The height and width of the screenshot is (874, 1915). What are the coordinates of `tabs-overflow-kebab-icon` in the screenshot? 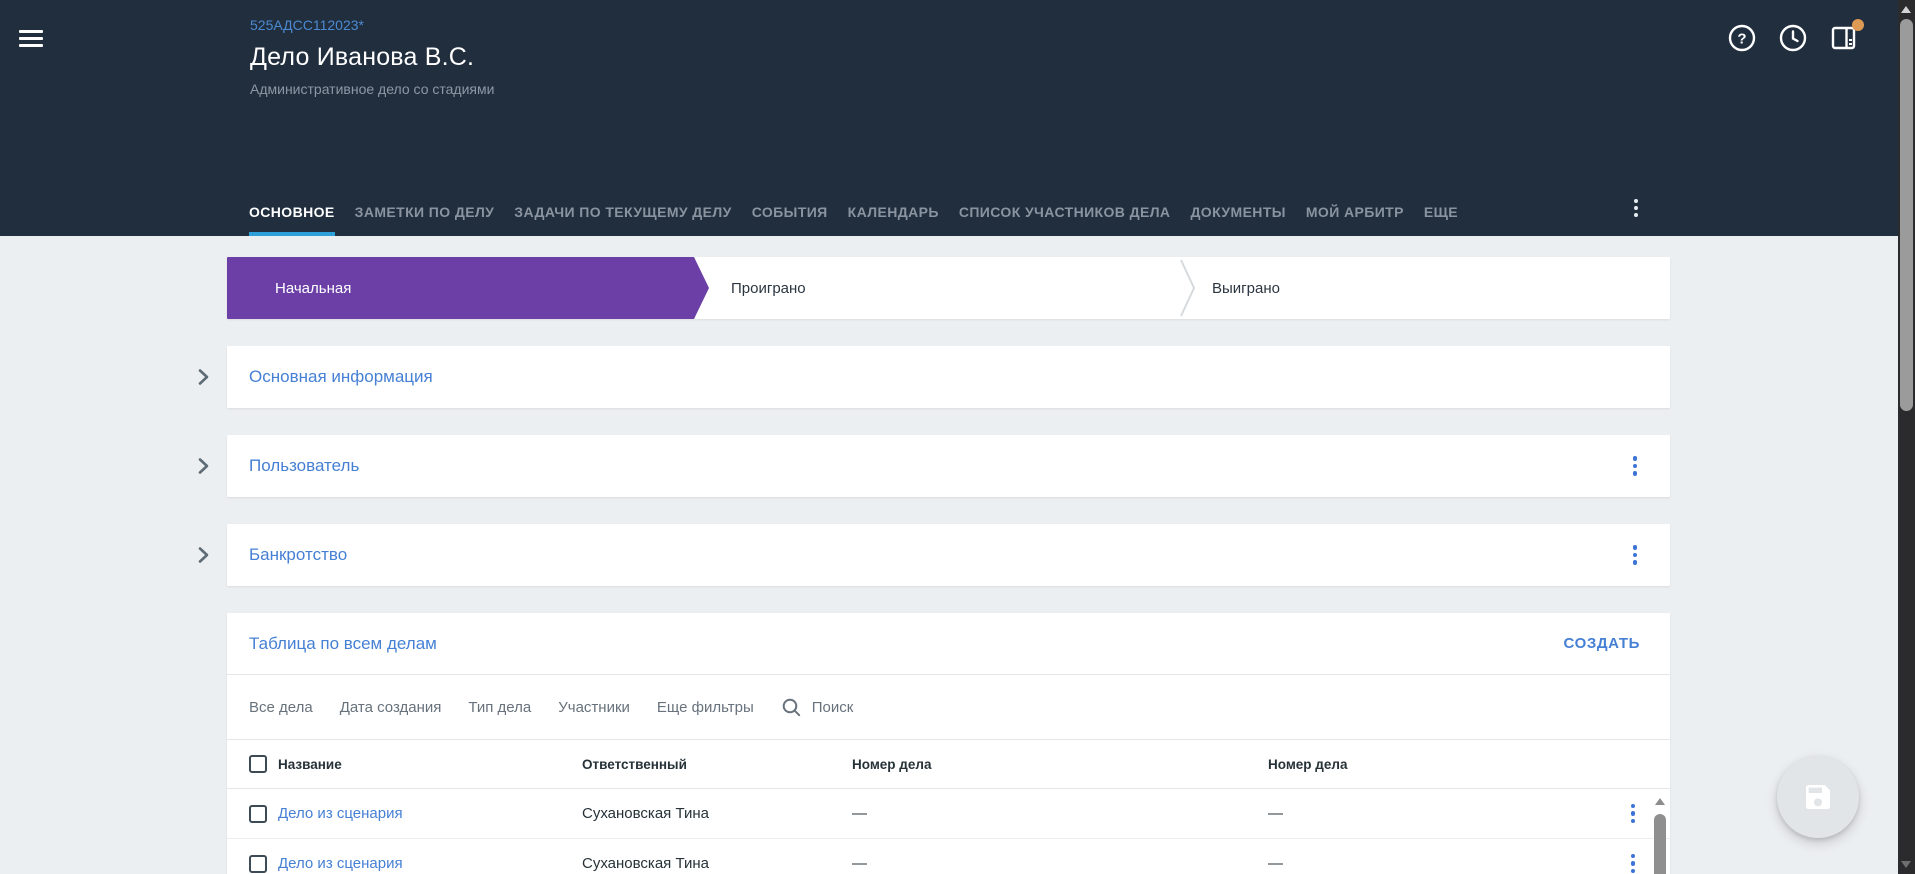 It's located at (1636, 208).